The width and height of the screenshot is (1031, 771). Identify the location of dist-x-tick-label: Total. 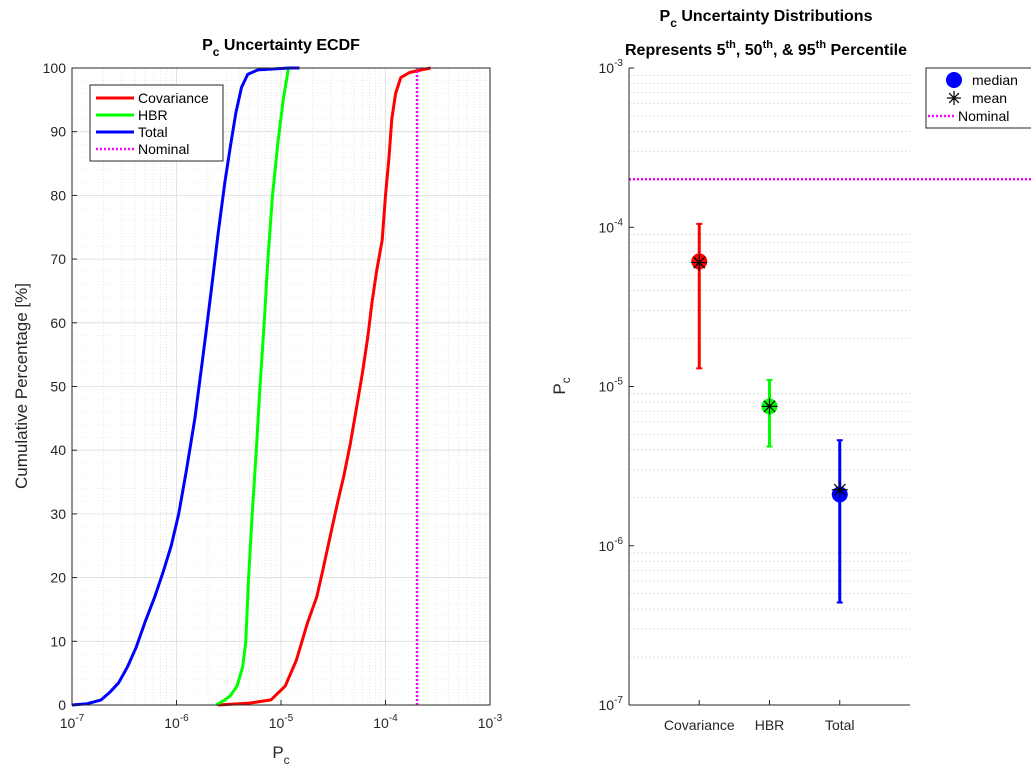
(840, 725).